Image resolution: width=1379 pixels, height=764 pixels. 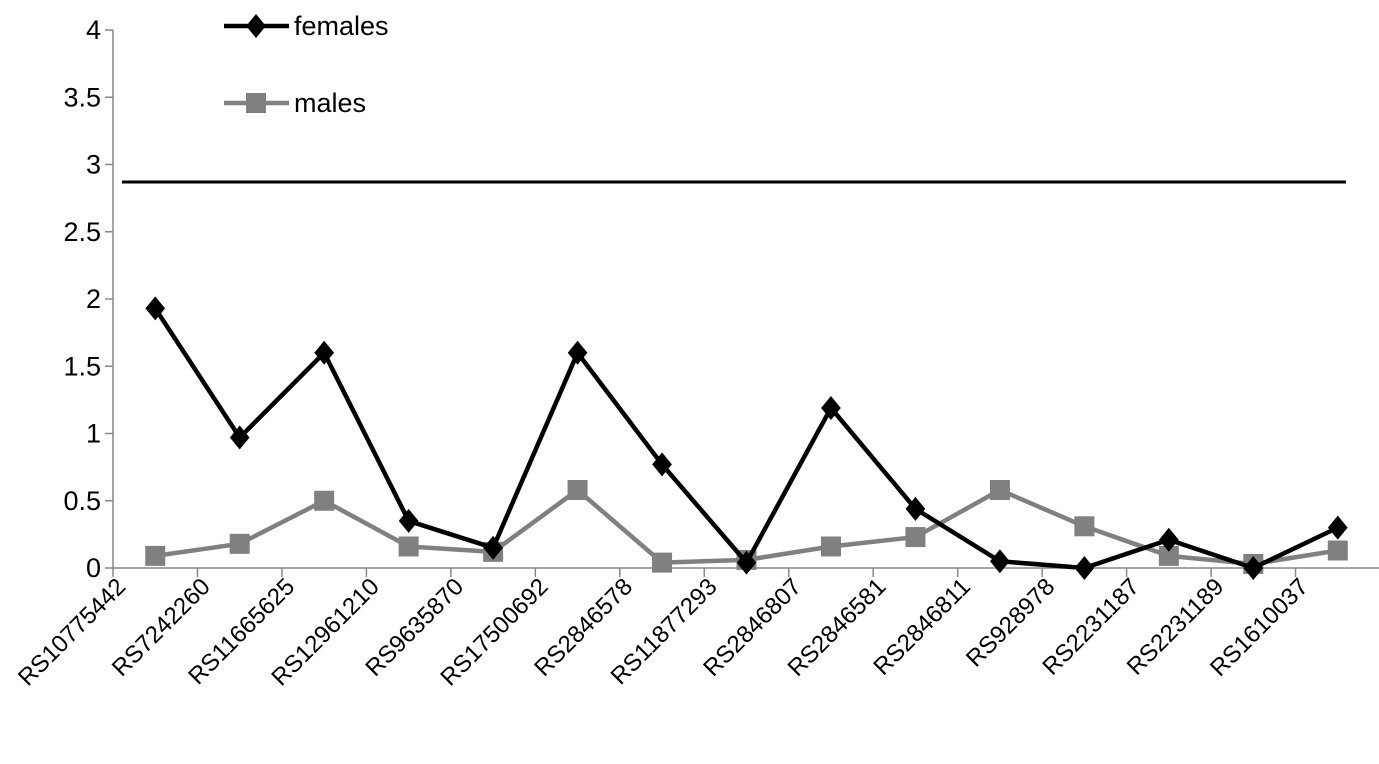 I want to click on legend-marker-females, so click(x=256, y=26).